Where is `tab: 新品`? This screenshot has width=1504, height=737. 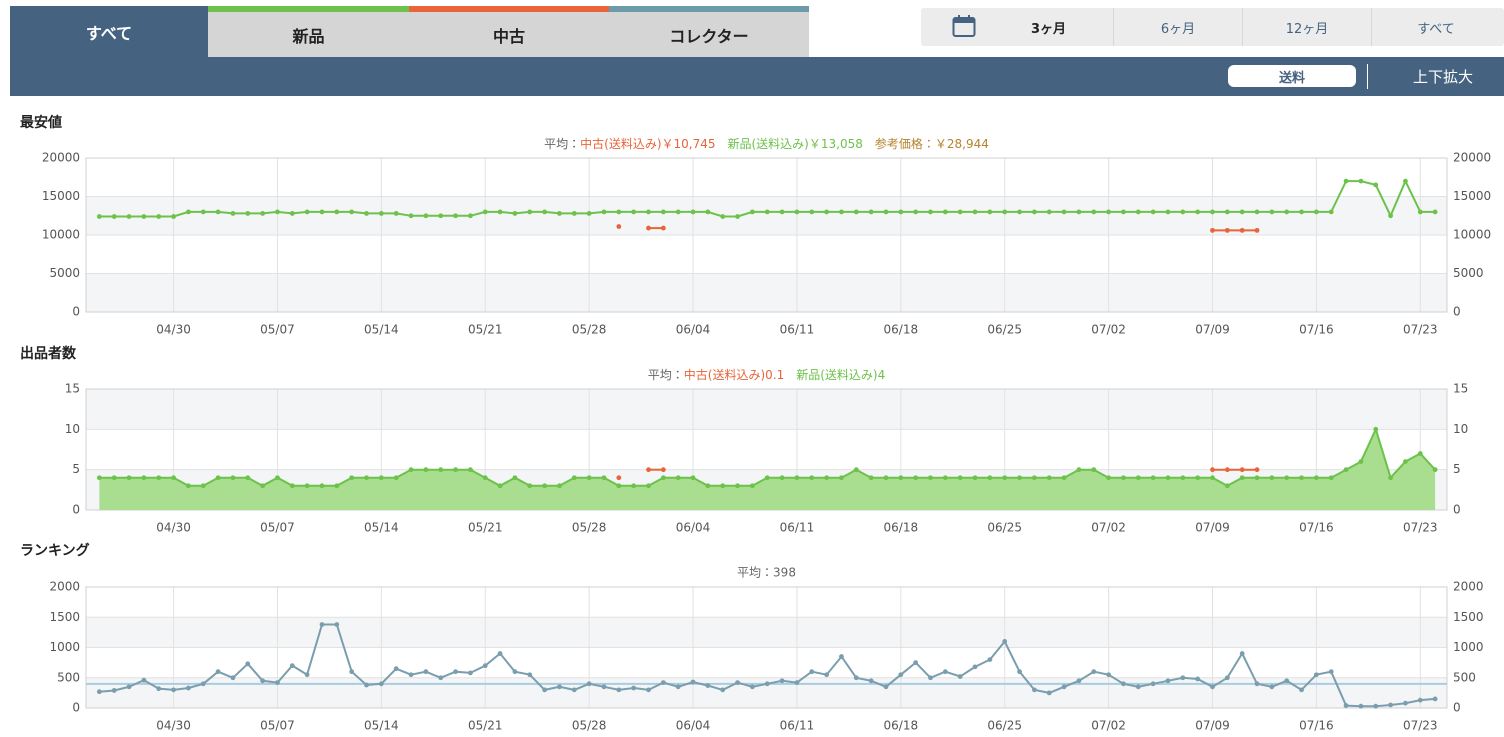
tab: 新品 is located at coordinates (308, 31).